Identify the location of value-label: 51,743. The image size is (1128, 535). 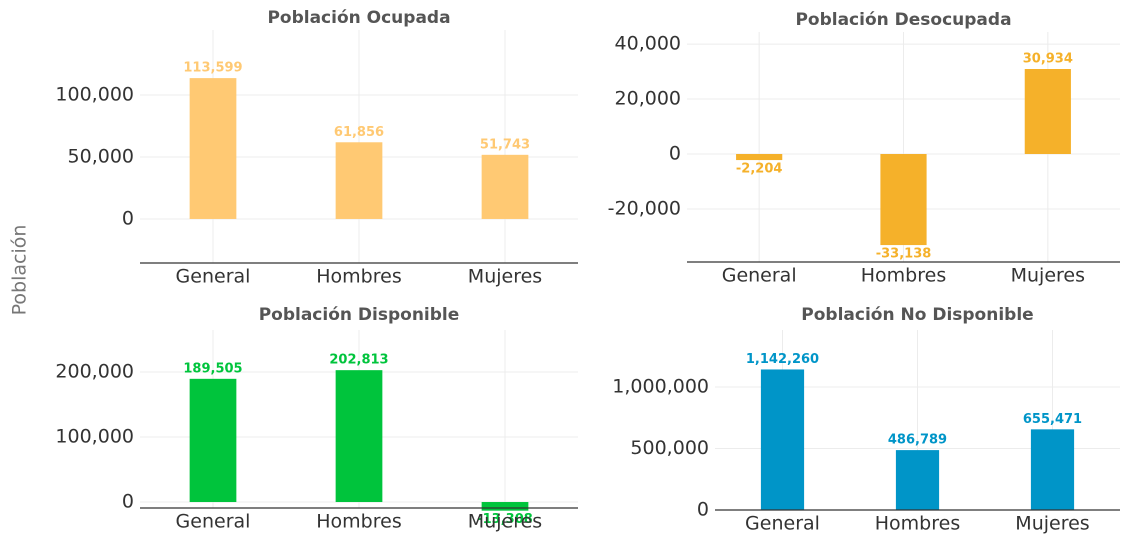
(505, 144).